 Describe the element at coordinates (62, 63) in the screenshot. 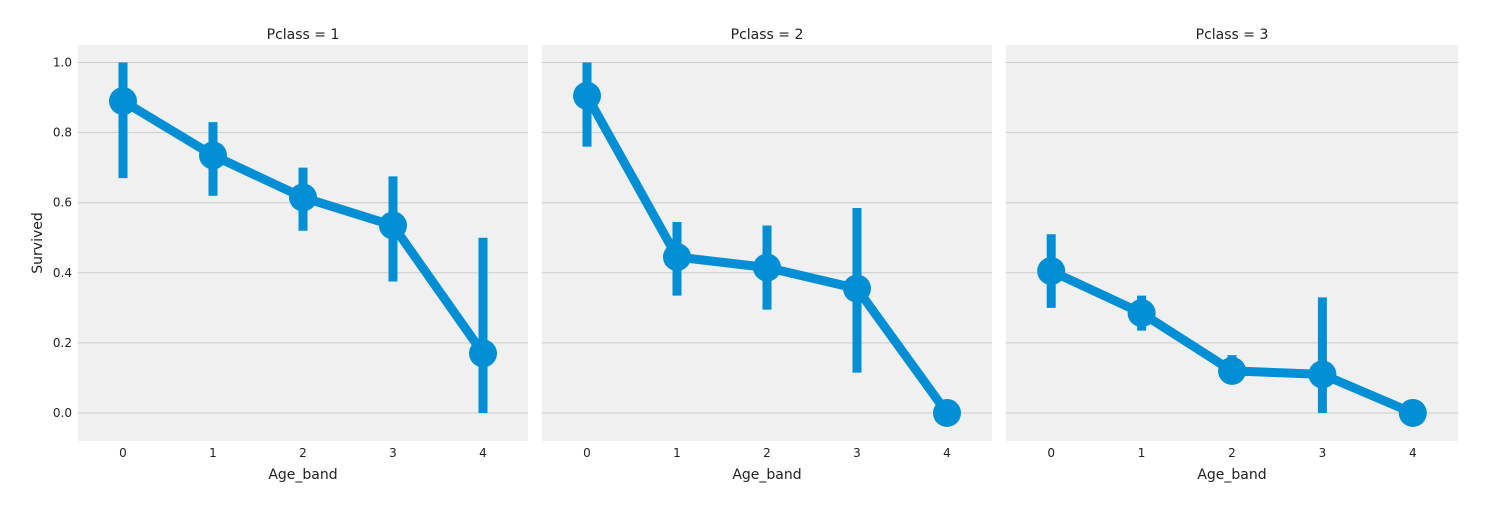

I see `y-tick-label: 1.0` at that location.